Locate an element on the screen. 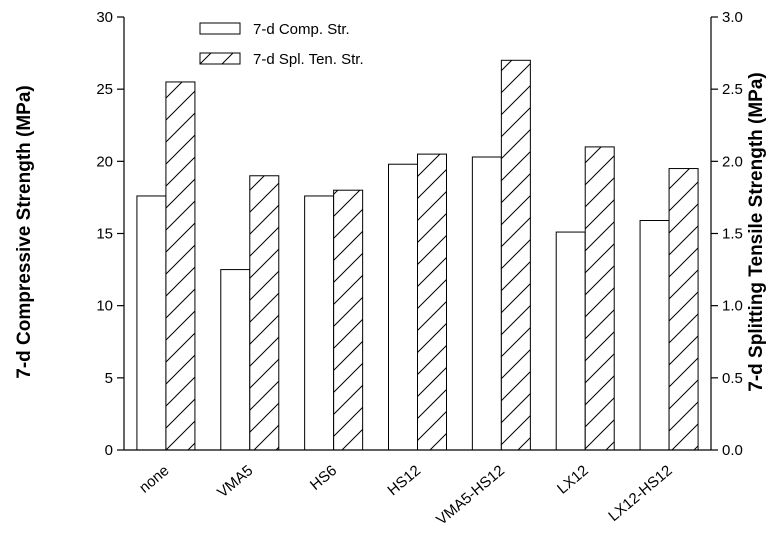  x-tick-label: VMA5-HS12 is located at coordinates (470, 495).